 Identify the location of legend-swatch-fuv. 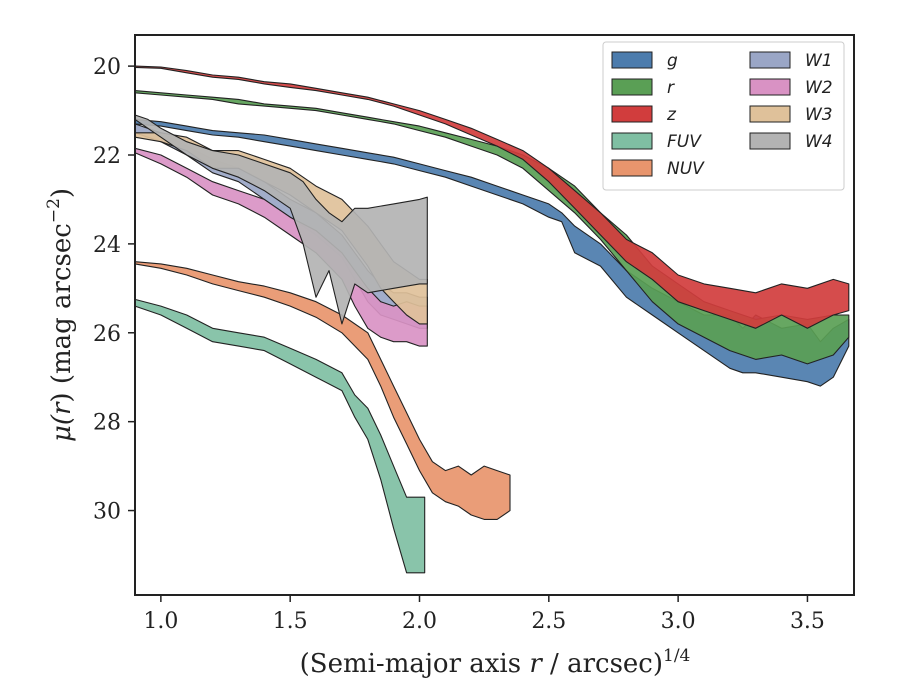
(632, 141).